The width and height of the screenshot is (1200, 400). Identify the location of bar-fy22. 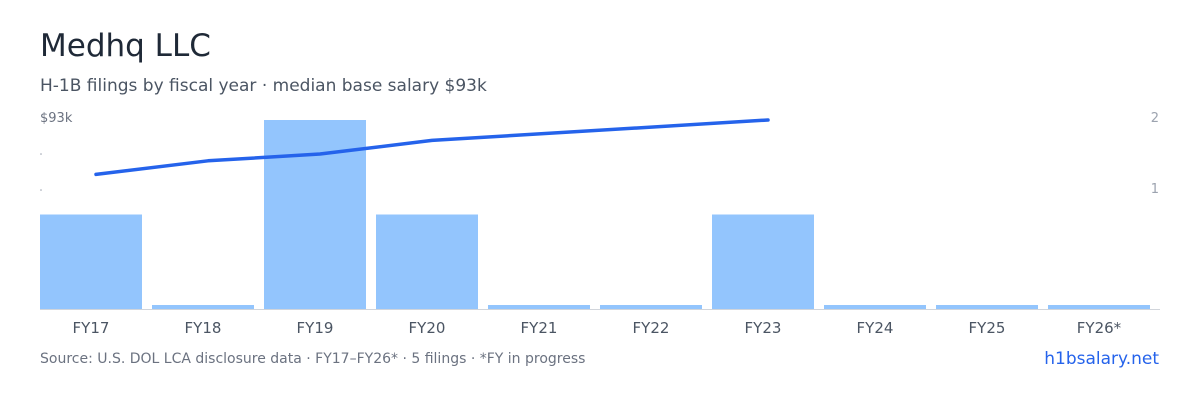
(651, 307).